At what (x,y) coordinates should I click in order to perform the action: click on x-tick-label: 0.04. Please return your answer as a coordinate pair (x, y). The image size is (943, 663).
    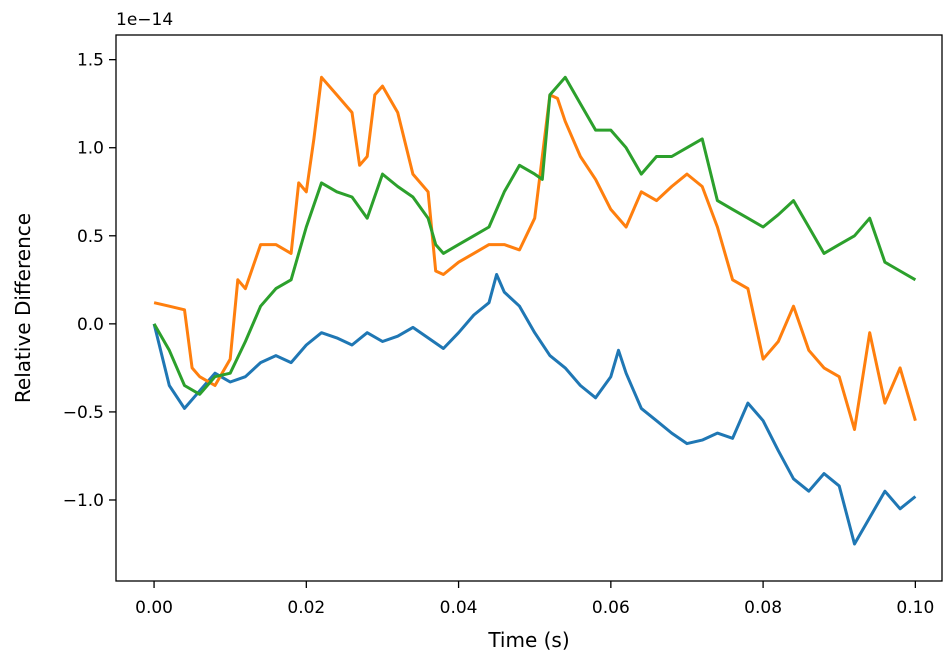
    Looking at the image, I should click on (459, 608).